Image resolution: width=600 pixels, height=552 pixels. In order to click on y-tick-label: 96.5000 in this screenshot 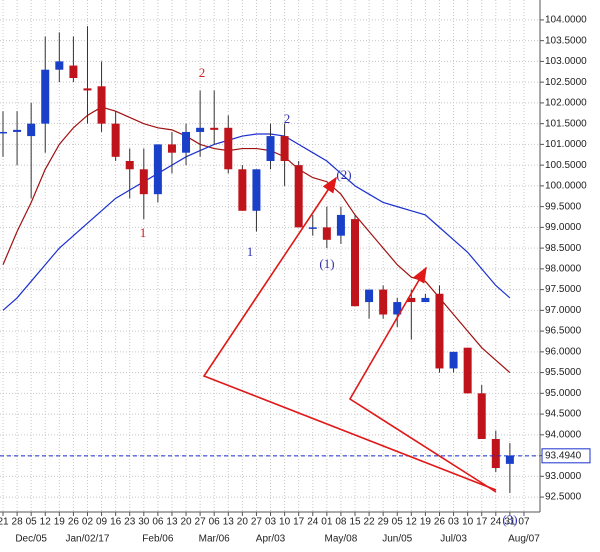, I will do `click(563, 331)`.